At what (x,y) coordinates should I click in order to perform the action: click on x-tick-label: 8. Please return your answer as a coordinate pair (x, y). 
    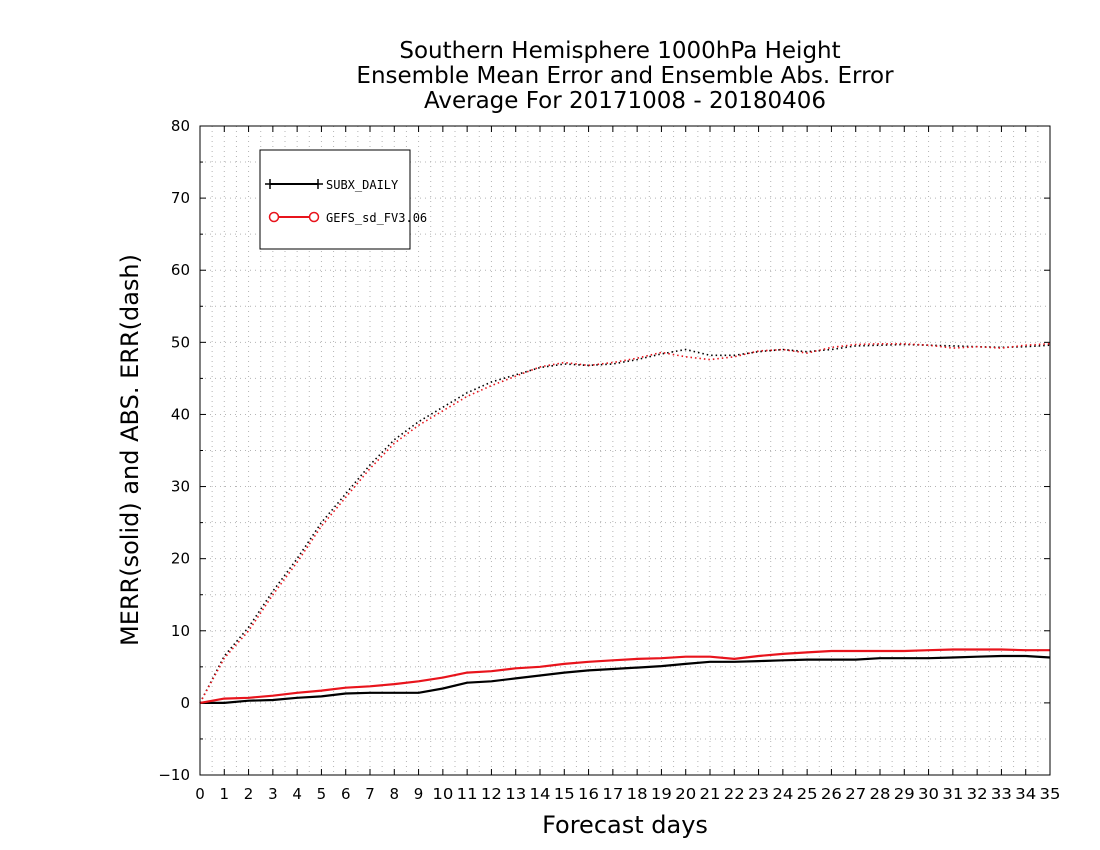
    Looking at the image, I should click on (395, 794).